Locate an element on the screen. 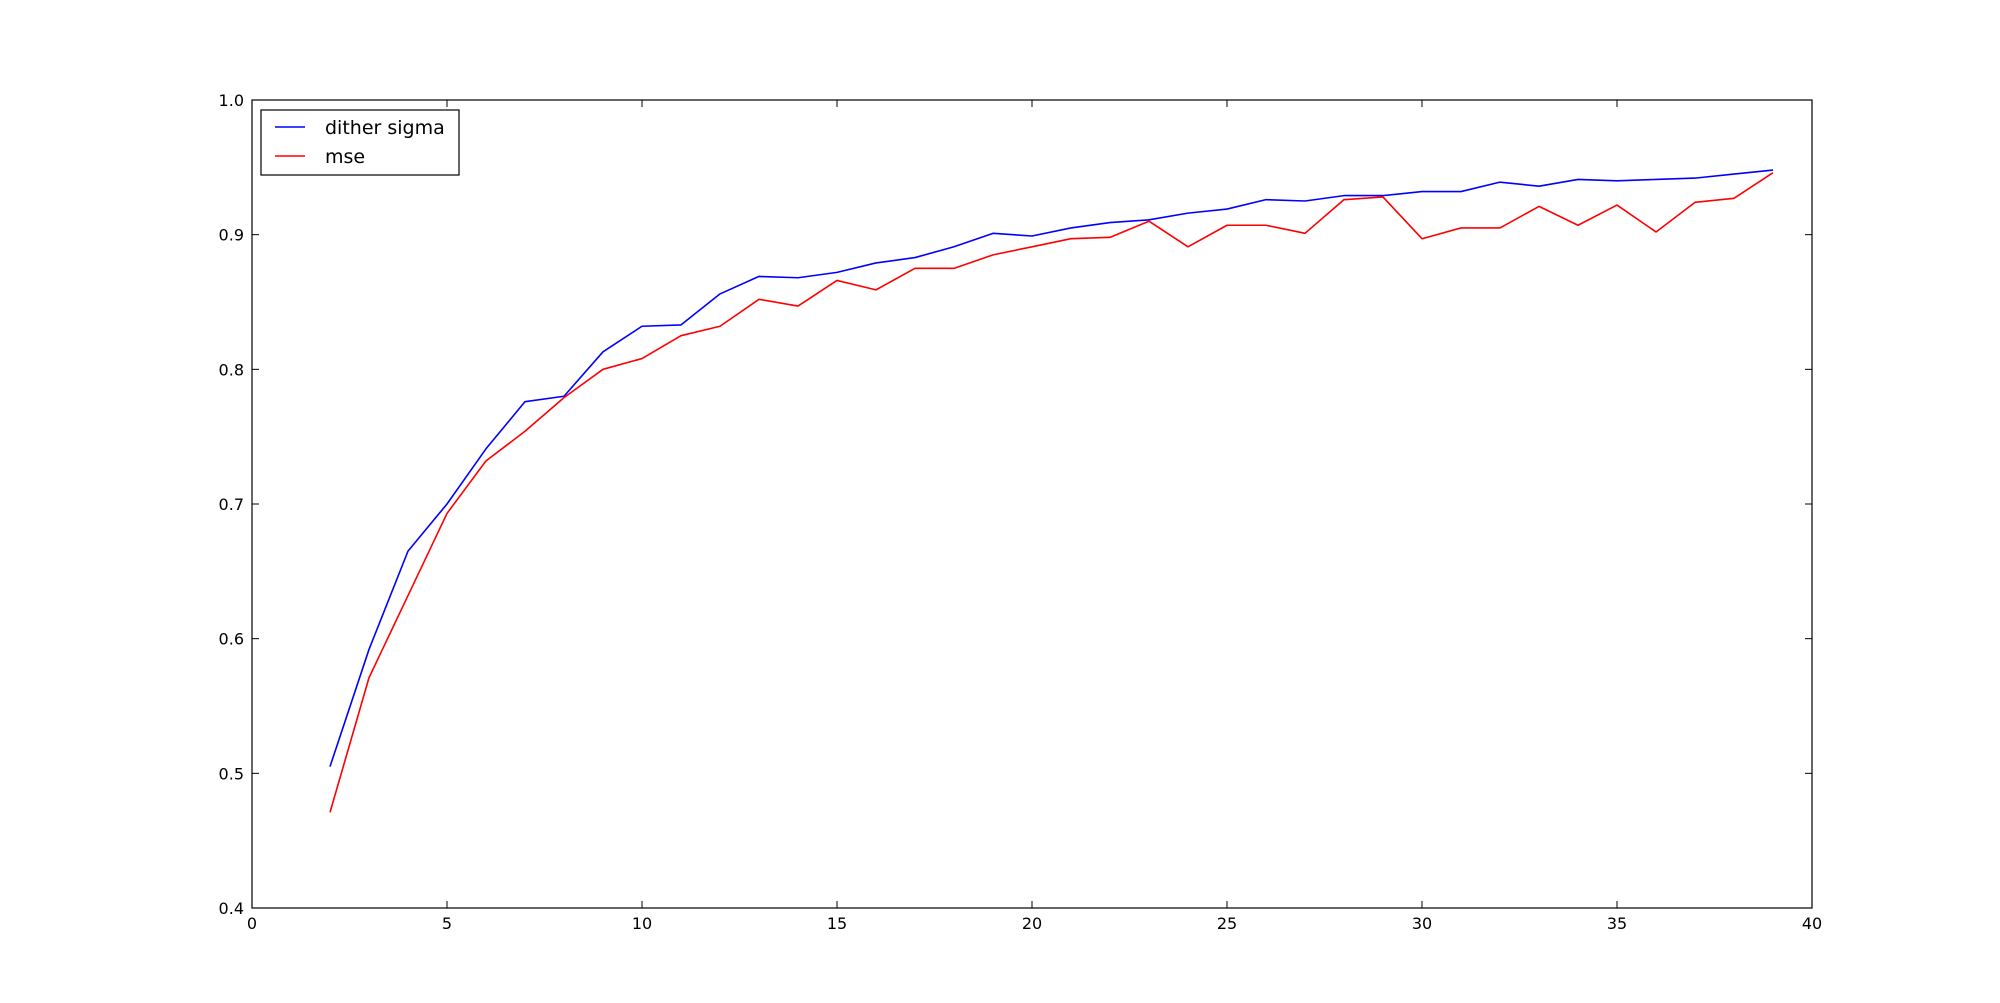 The height and width of the screenshot is (1003, 2000). y-tick-label: 1.0 is located at coordinates (231, 100).